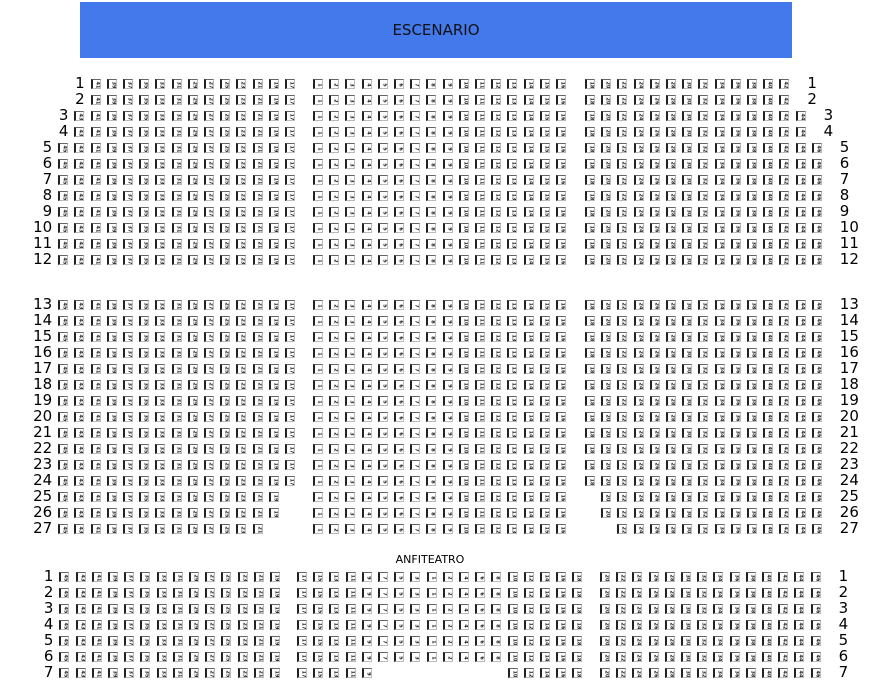  I want to click on seat-platea-row-13-3: 3, so click(350, 305).